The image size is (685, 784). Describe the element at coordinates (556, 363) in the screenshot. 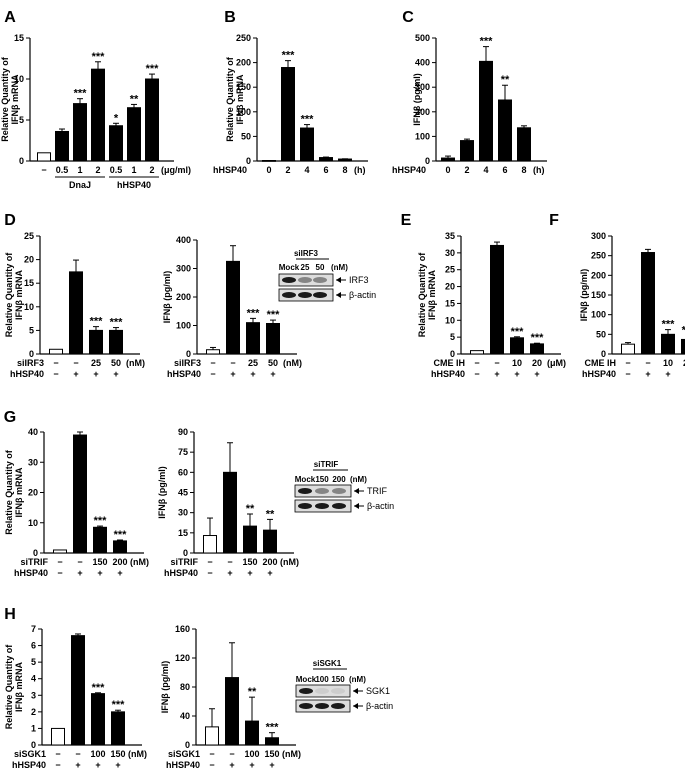

I see `units-label: (μM)` at that location.